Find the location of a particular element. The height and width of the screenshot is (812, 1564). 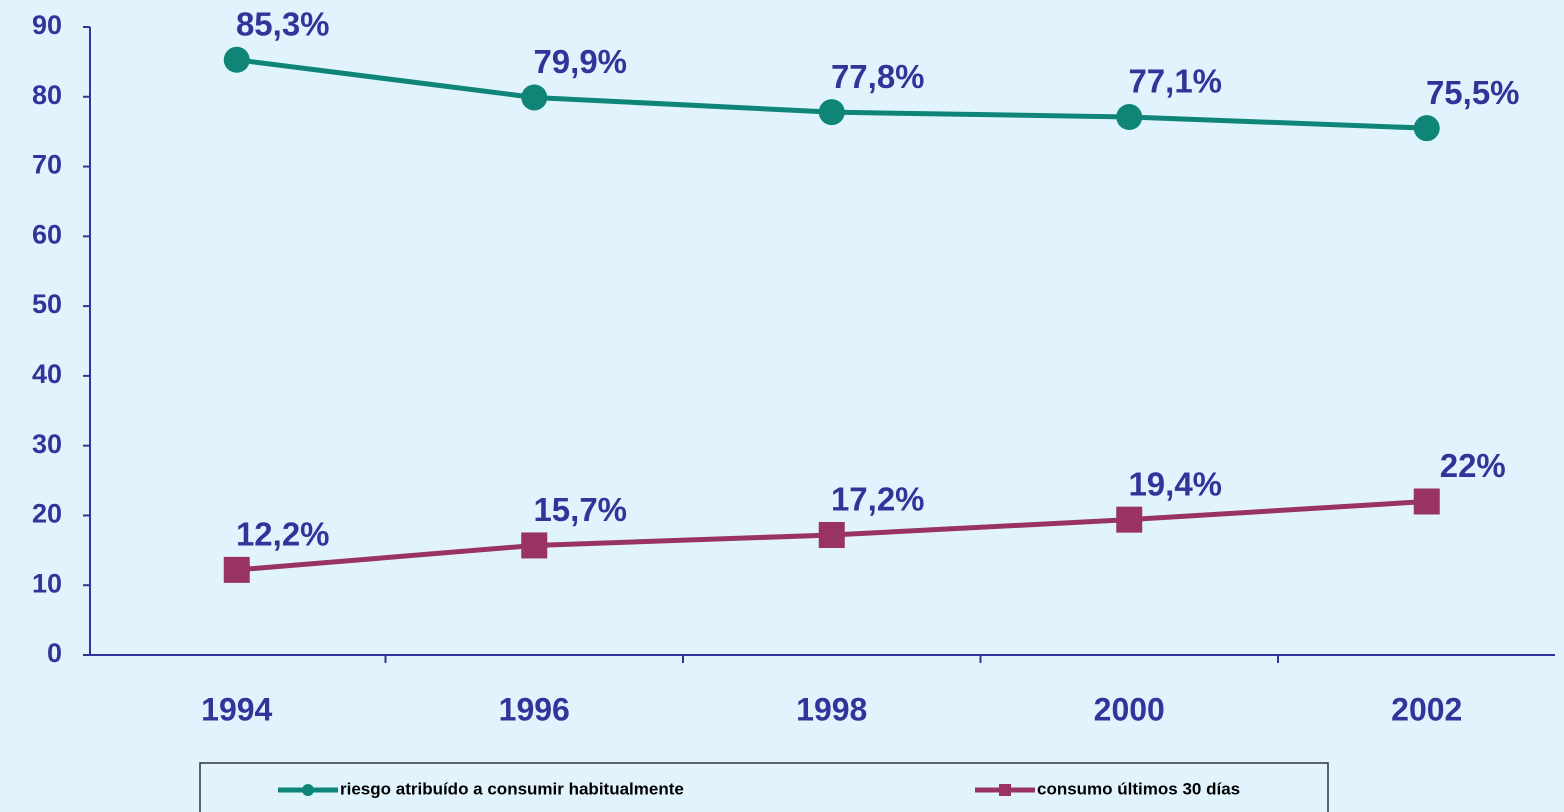

y-tick-label: 90 is located at coordinates (47, 25).